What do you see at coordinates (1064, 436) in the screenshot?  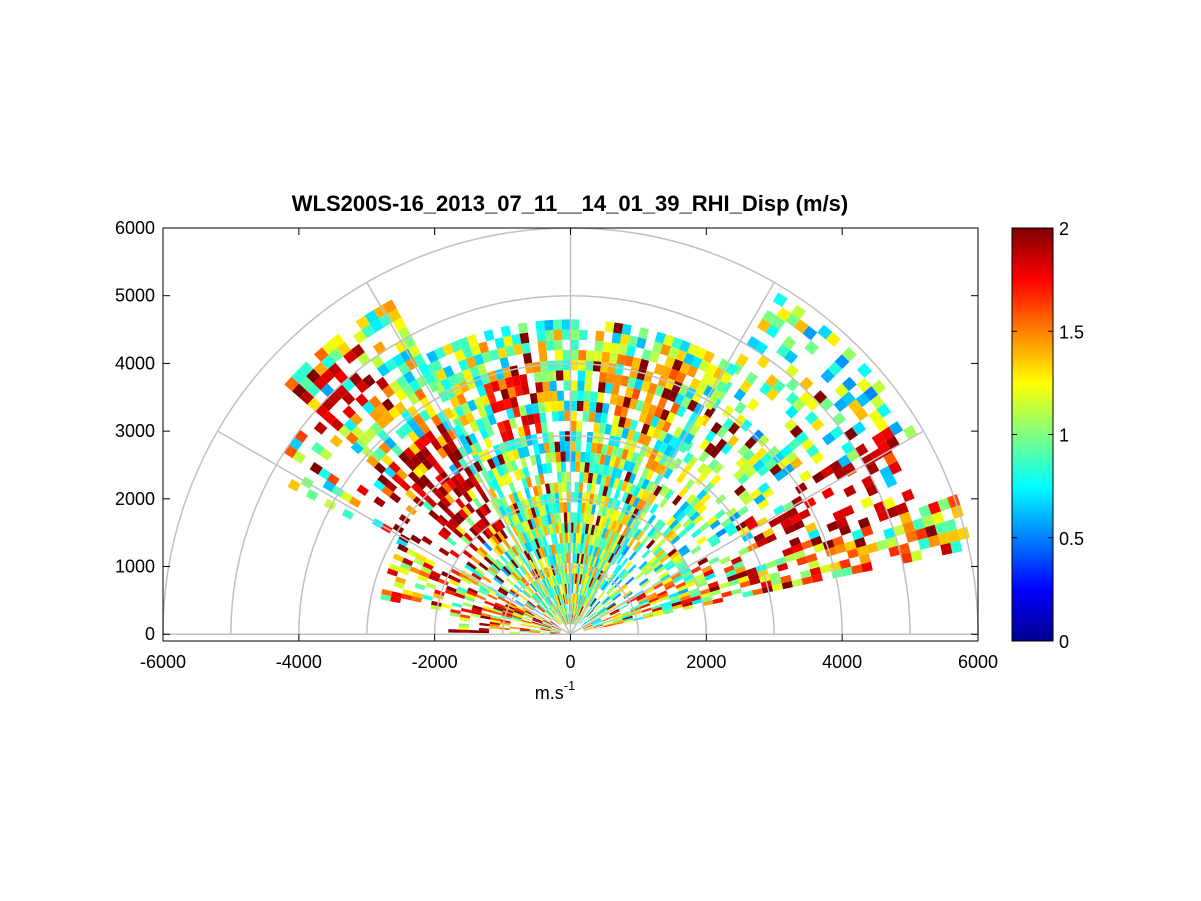 I see `colorbar-tick-label: 1` at bounding box center [1064, 436].